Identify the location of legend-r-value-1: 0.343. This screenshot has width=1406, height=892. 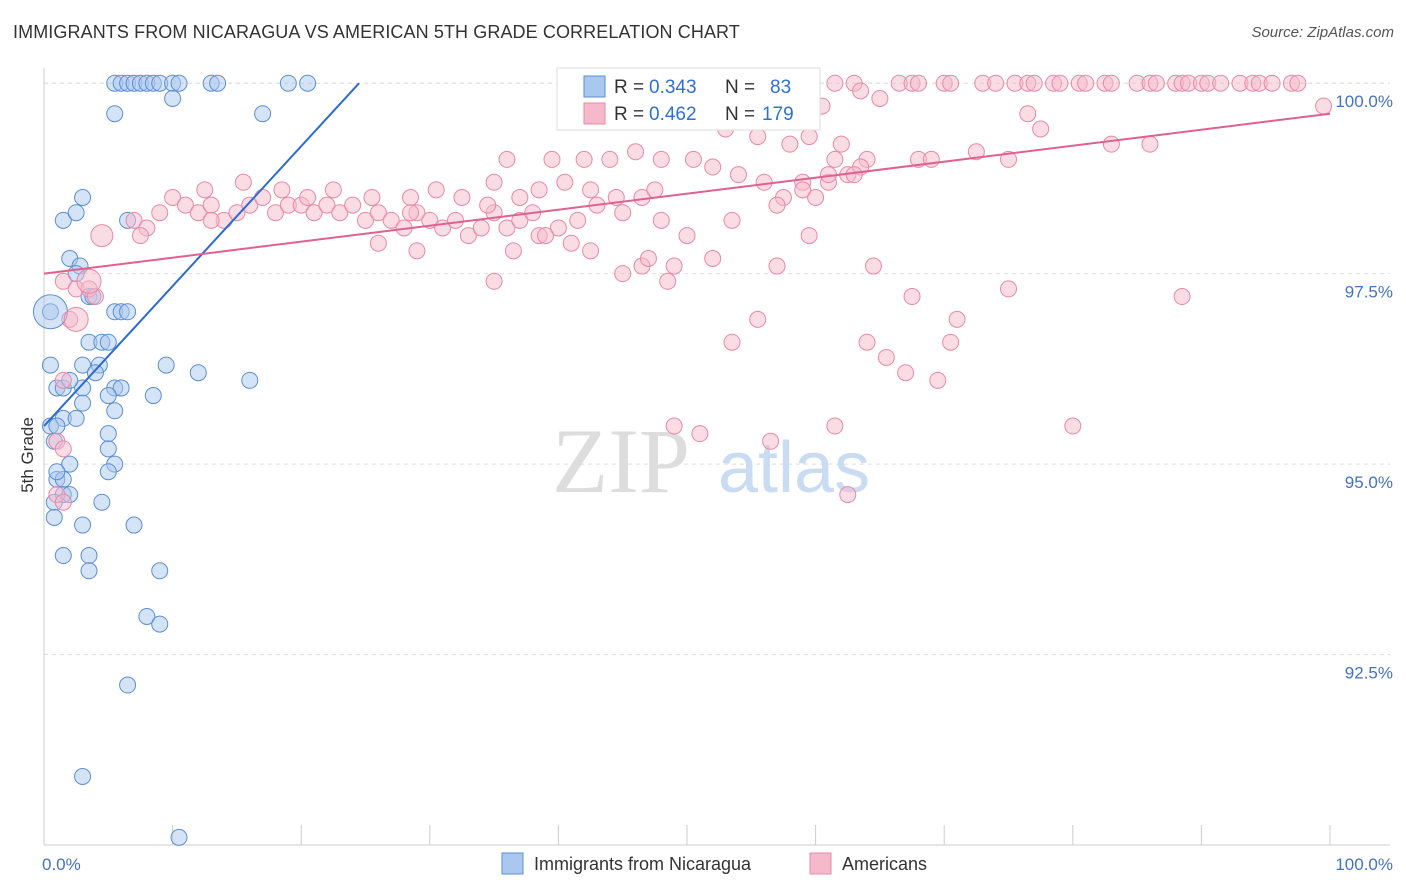
(673, 87).